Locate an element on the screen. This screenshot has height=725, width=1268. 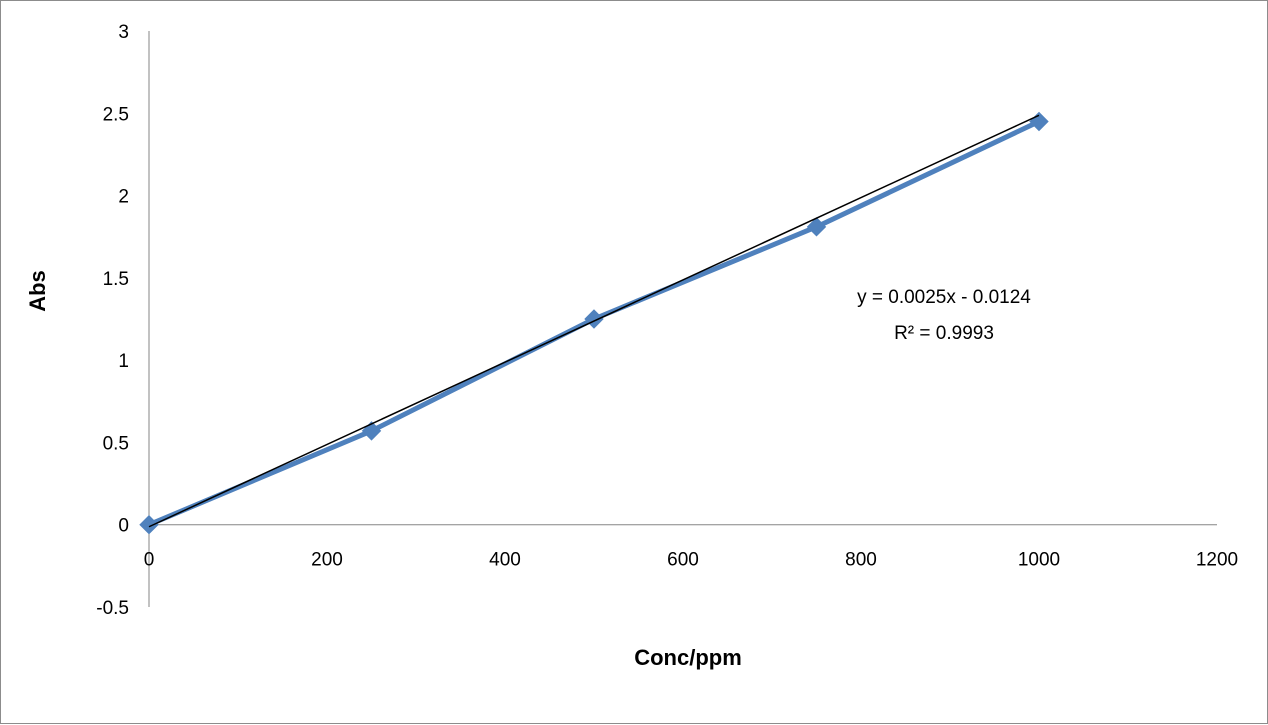
trendline-r-squared: R² = 0.9993 is located at coordinates (944, 333).